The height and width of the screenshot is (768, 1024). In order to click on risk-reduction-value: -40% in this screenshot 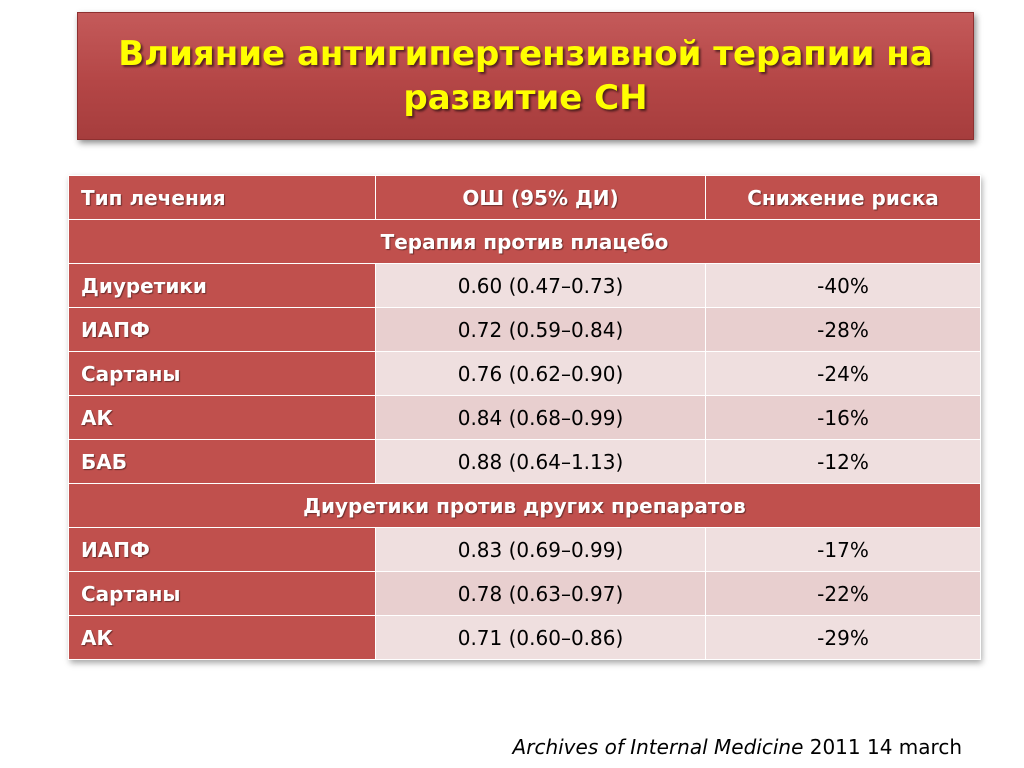, I will do `click(843, 285)`.